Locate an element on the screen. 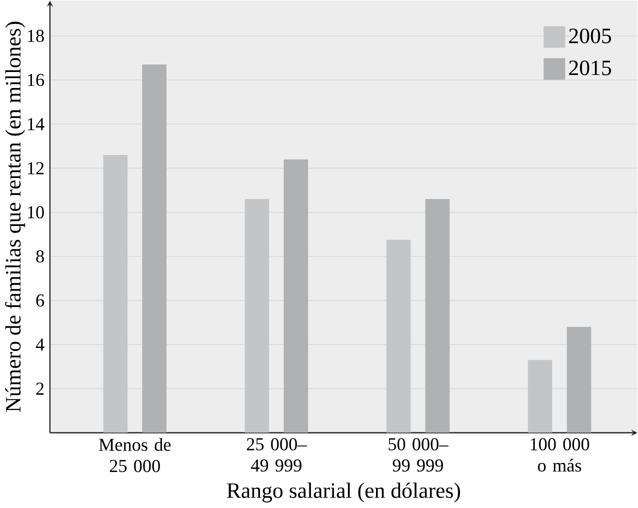  x-tick-label: Menos de 25 000 is located at coordinates (135, 455).